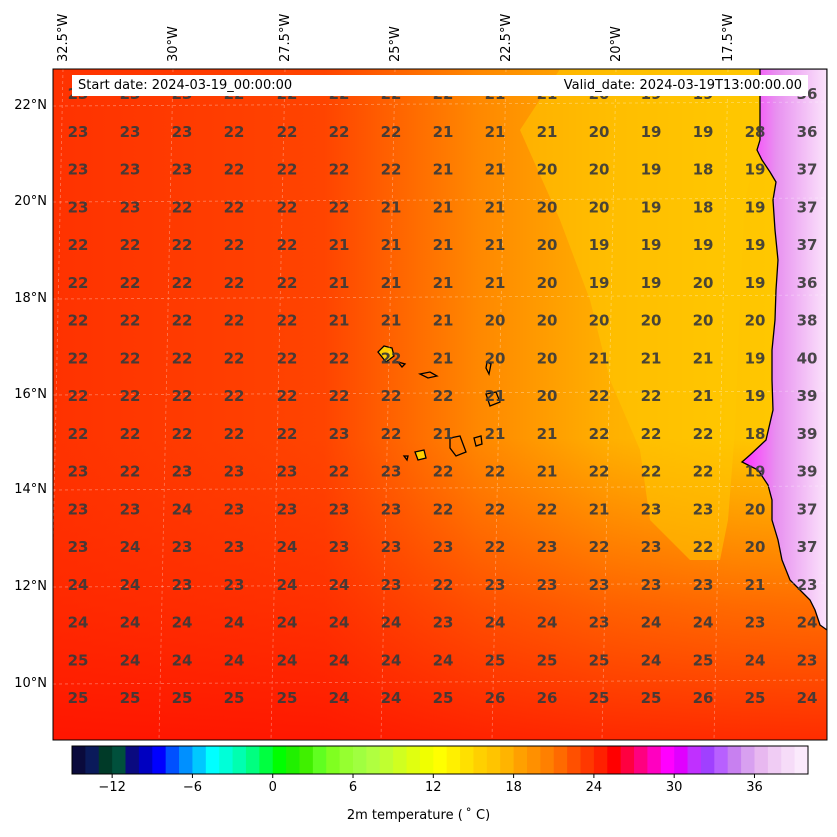  I want to click on island-sao-vicente, so click(401, 364).